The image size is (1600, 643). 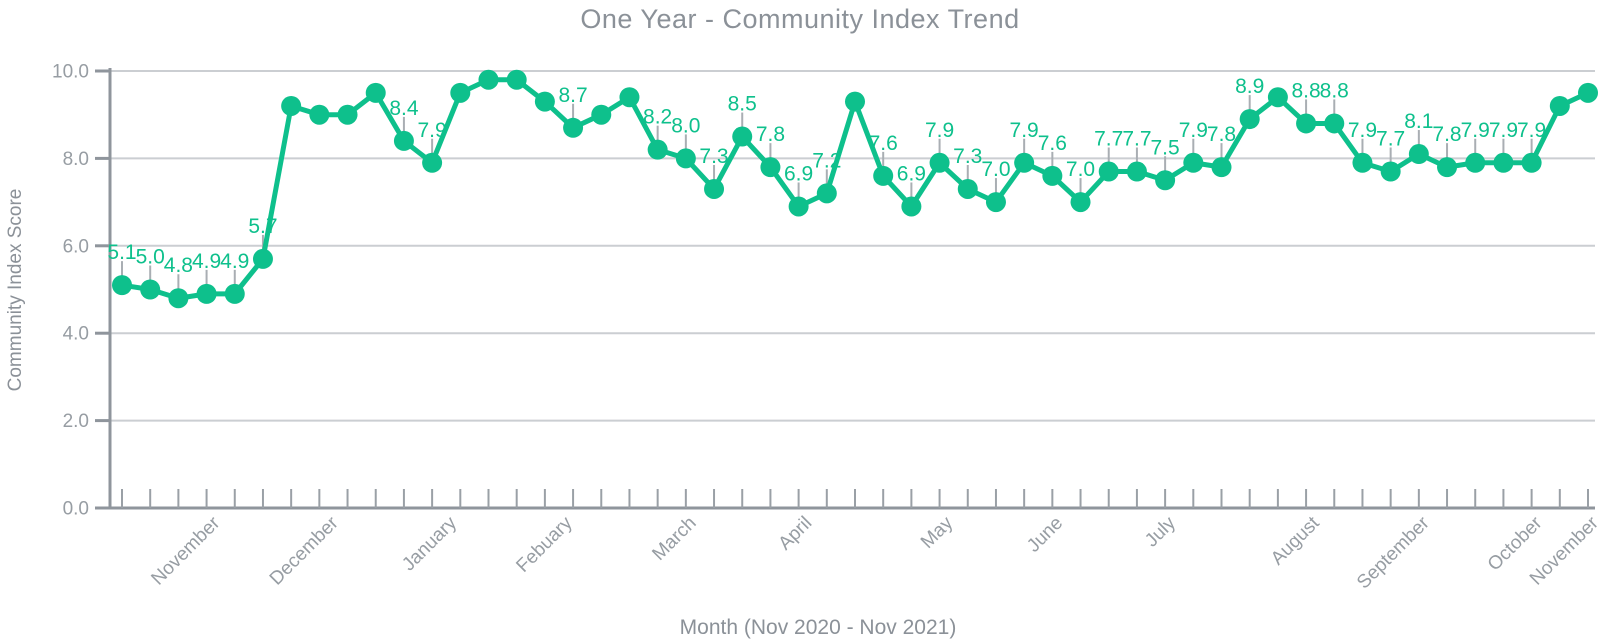 I want to click on value-label: 7.5, so click(x=1165, y=147).